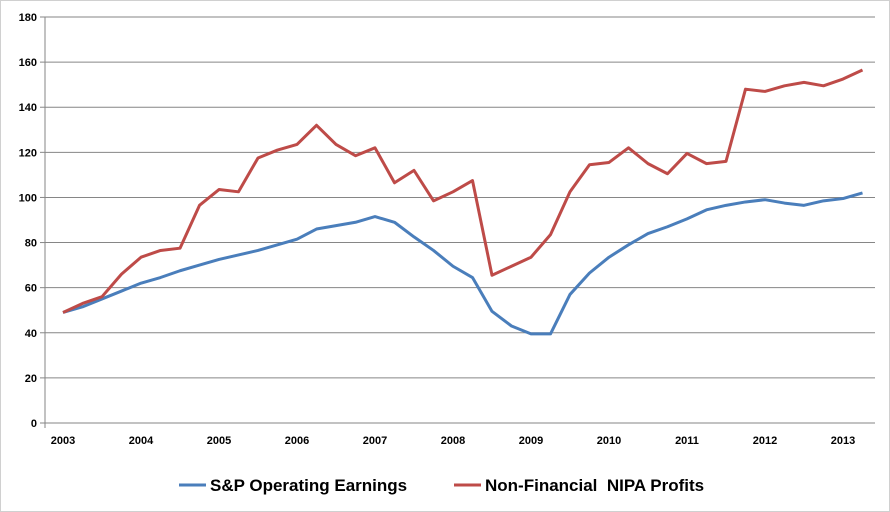  What do you see at coordinates (375, 441) in the screenshot?
I see `x-tick-label: 2007` at bounding box center [375, 441].